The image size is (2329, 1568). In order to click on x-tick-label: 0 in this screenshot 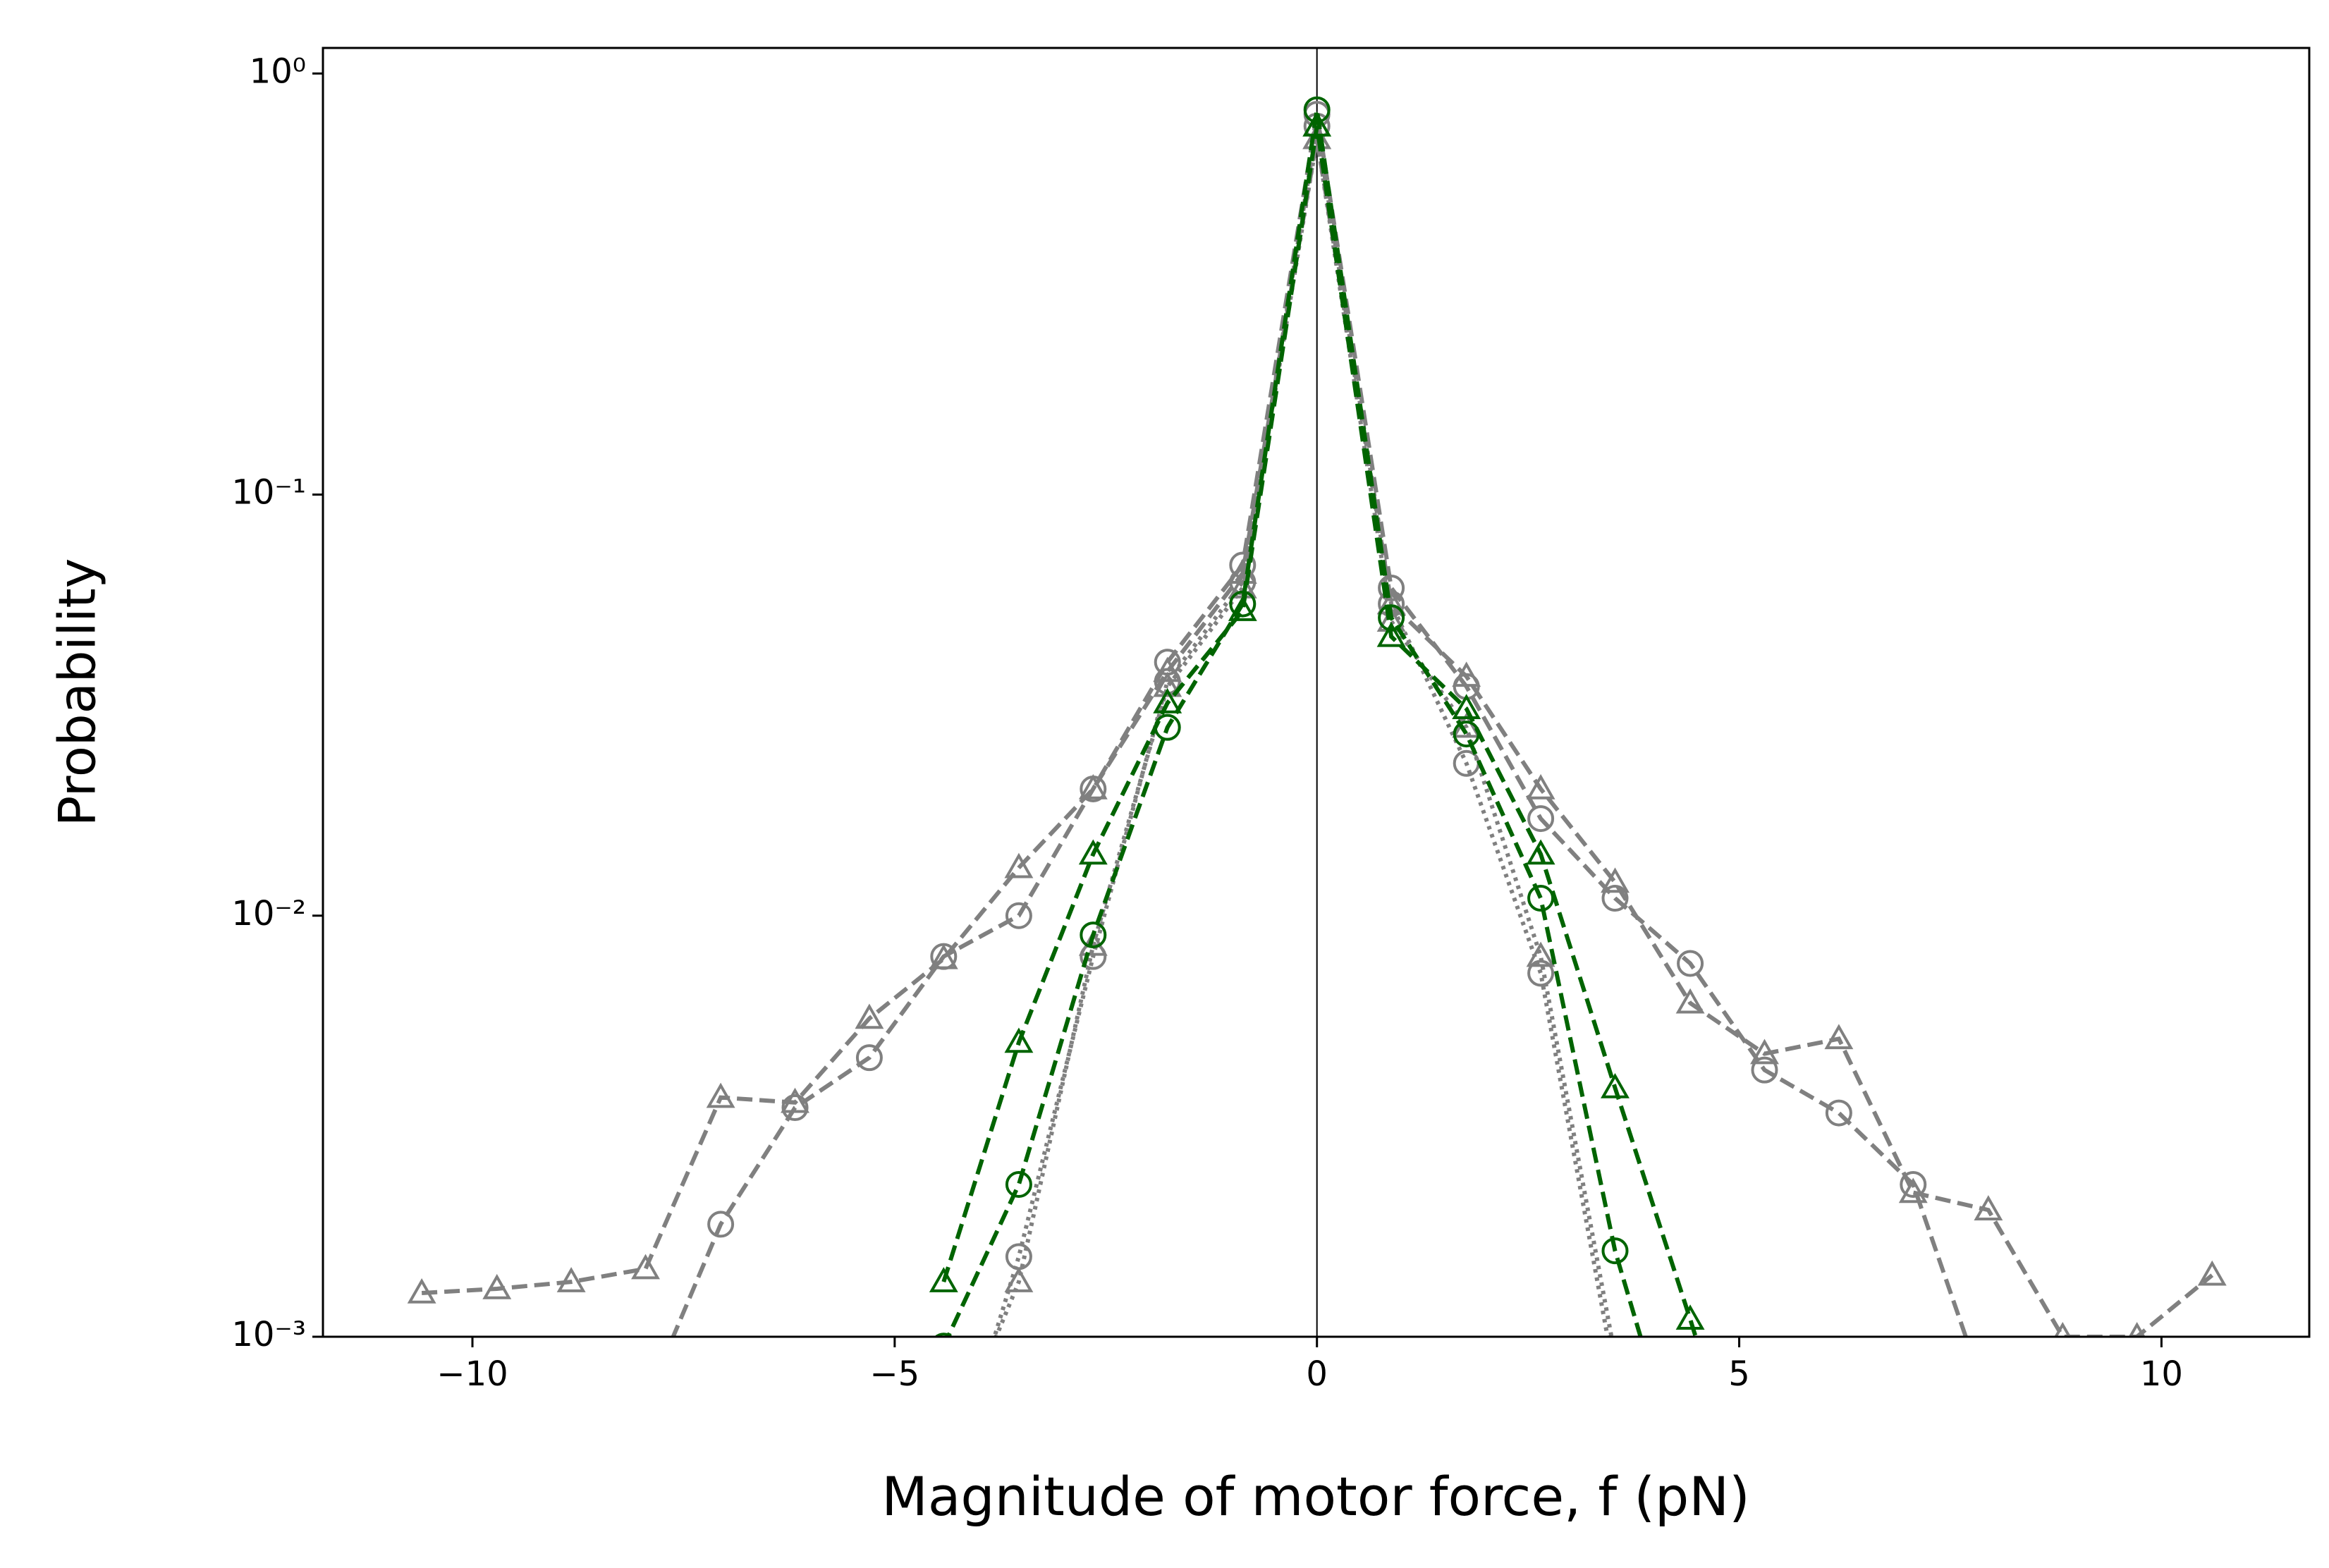, I will do `click(1317, 1374)`.